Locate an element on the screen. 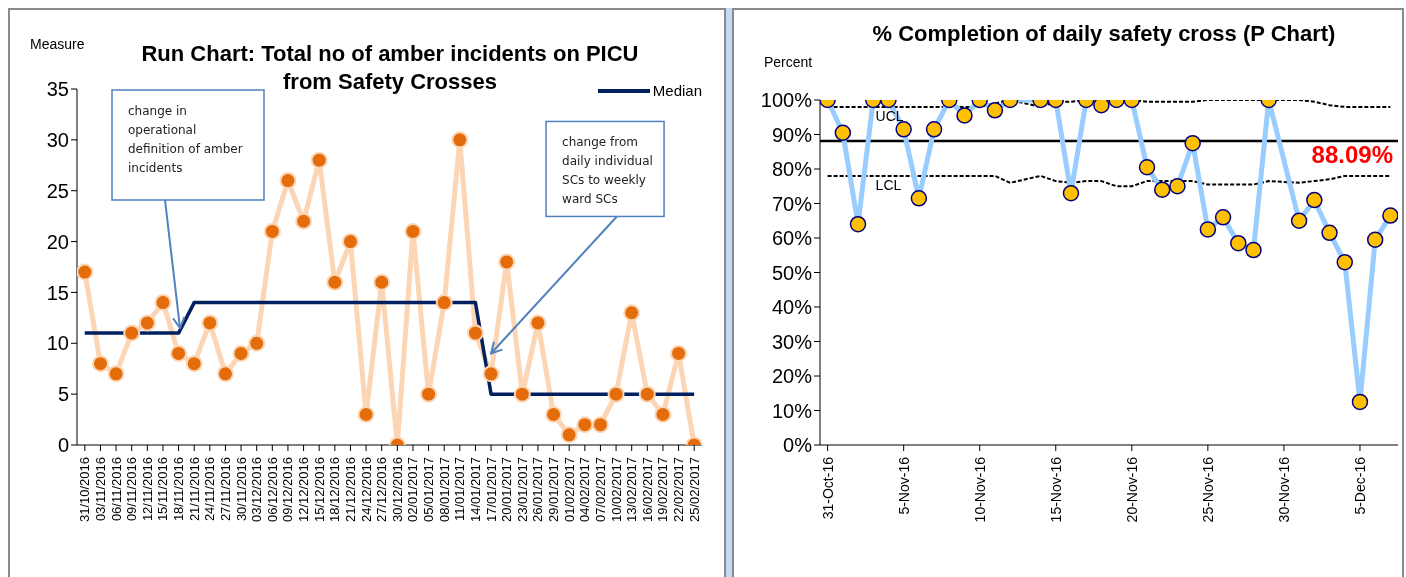 This screenshot has width=1406, height=577. x-tick-label: 5-Nov-16 is located at coordinates (903, 485).